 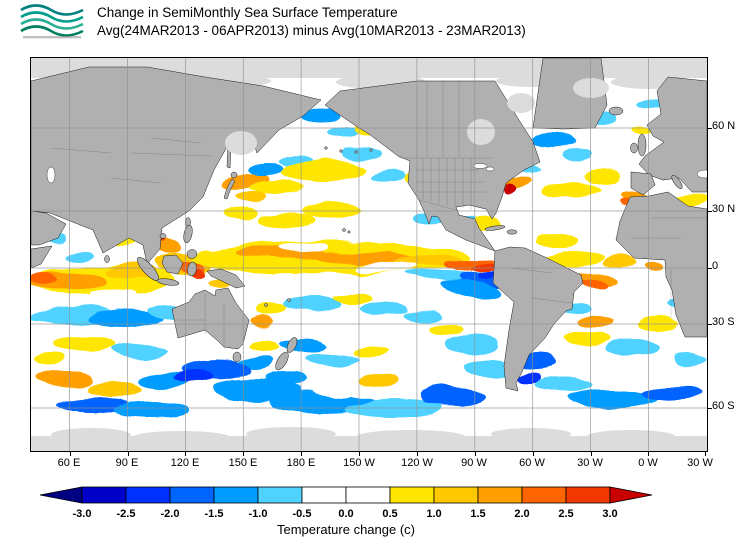 I want to click on land-luzon, so click(x=188, y=234).